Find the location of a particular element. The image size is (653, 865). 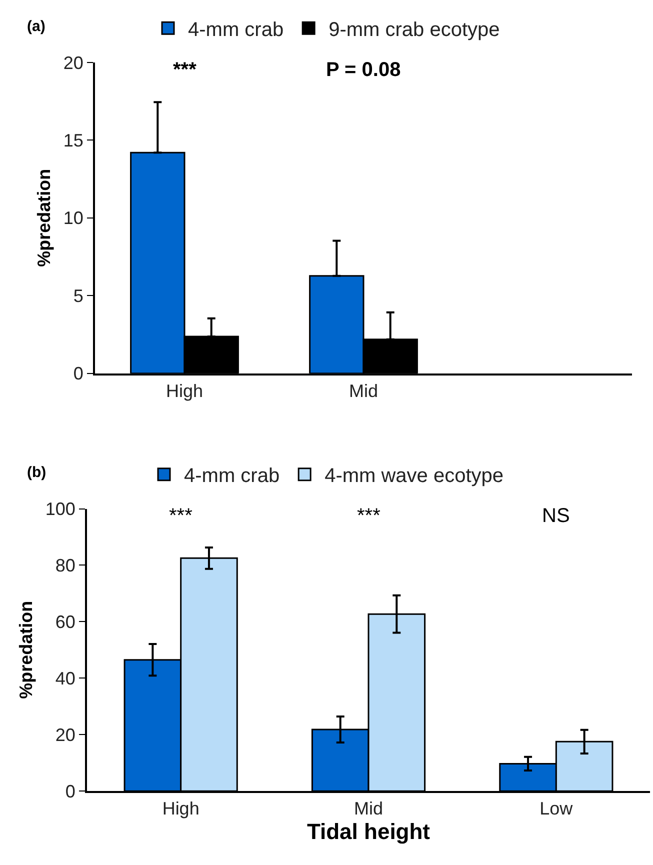

annotation: NS is located at coordinates (556, 516).